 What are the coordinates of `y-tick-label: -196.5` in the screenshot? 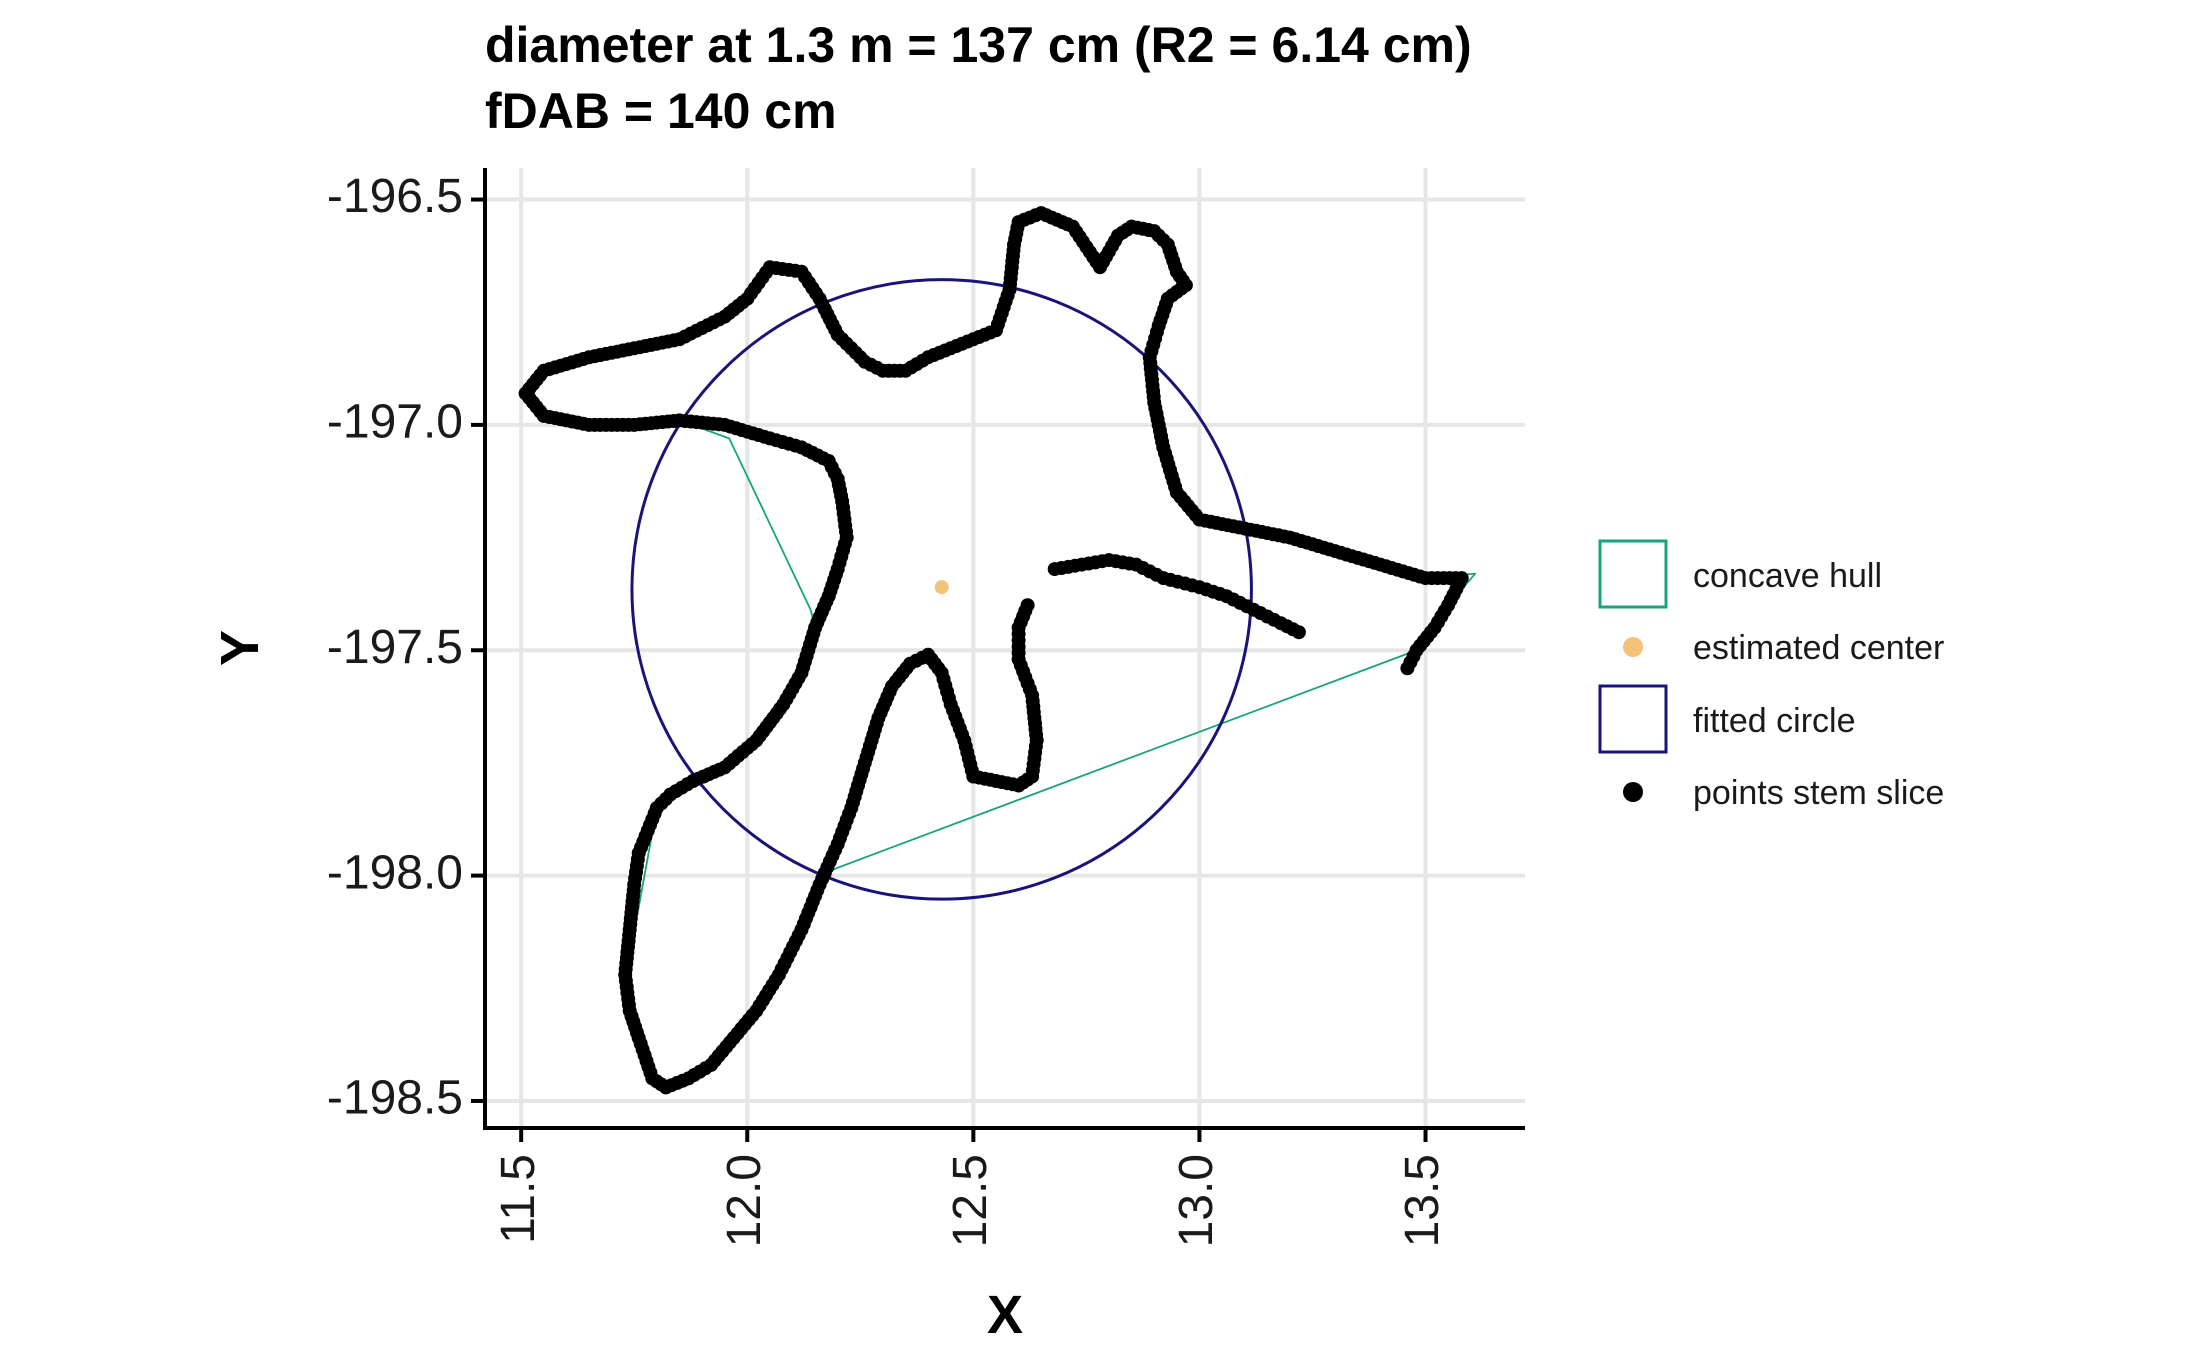 It's located at (395, 196).